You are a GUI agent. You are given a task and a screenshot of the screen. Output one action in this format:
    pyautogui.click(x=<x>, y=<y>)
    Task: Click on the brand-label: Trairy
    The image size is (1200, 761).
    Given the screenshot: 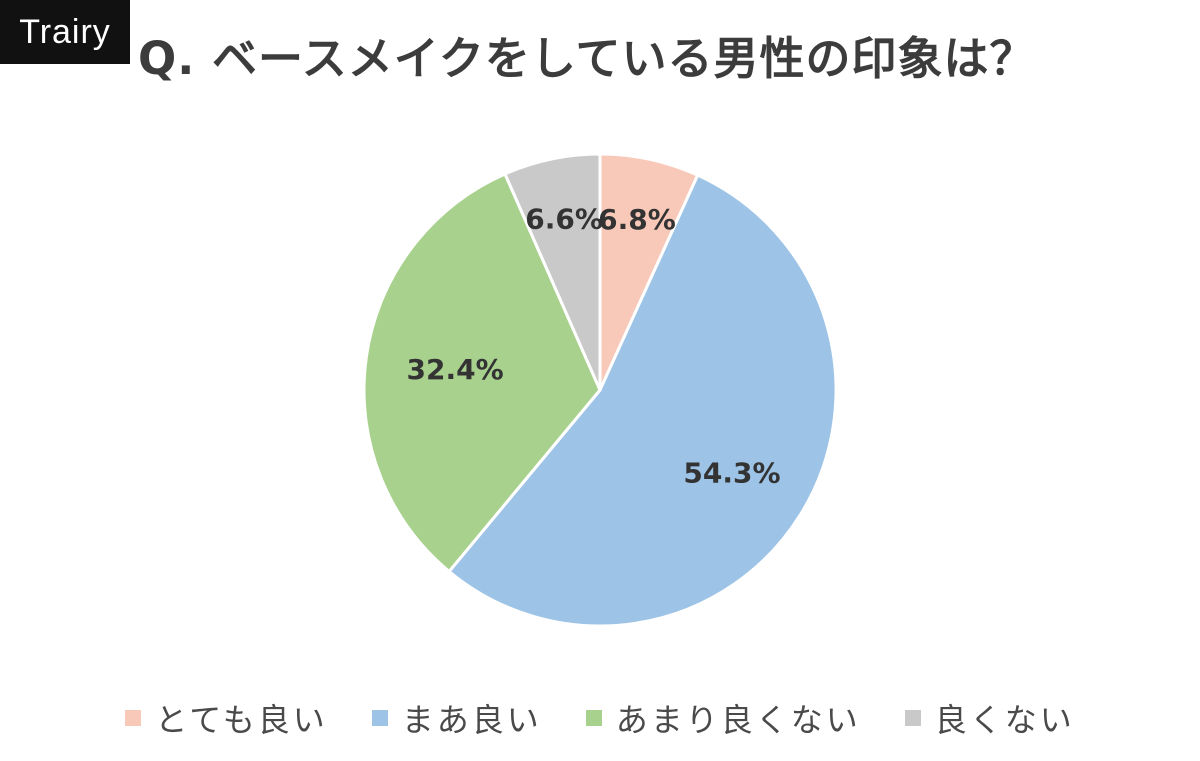 What is the action you would take?
    pyautogui.click(x=65, y=31)
    